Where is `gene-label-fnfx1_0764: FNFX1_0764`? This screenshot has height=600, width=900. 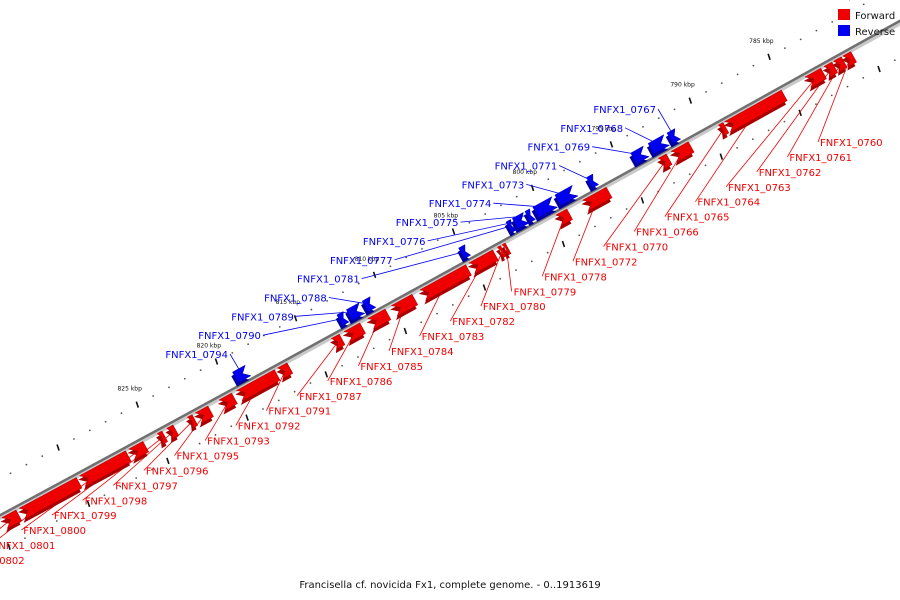
gene-label-fnfx1_0764: FNFX1_0764 is located at coordinates (728, 203).